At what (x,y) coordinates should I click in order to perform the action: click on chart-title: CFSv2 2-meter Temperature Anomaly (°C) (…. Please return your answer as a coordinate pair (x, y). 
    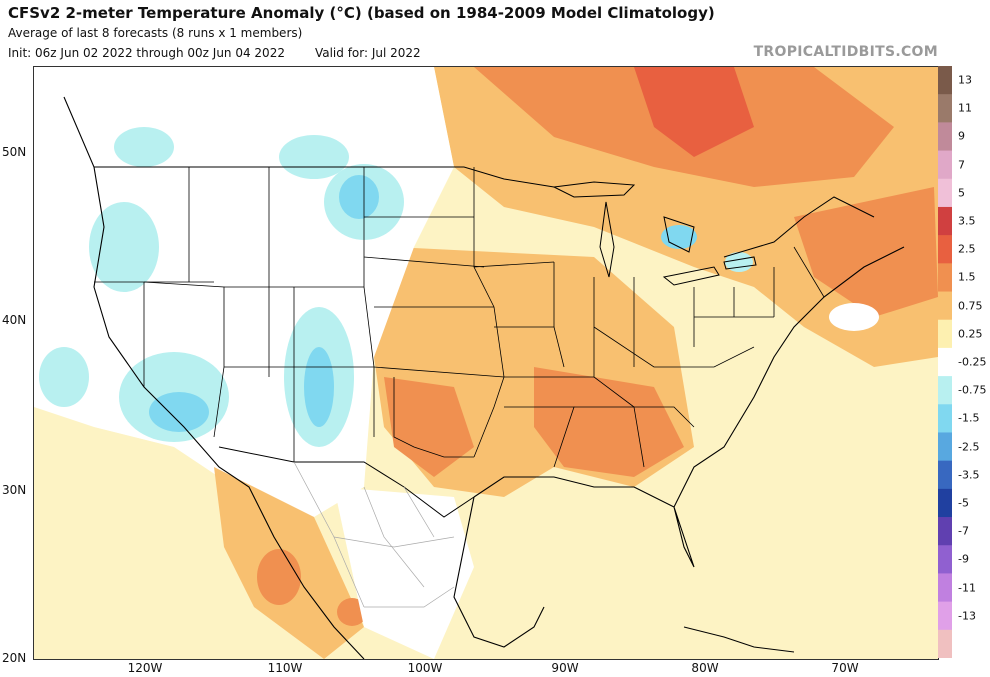
    Looking at the image, I should click on (361, 13).